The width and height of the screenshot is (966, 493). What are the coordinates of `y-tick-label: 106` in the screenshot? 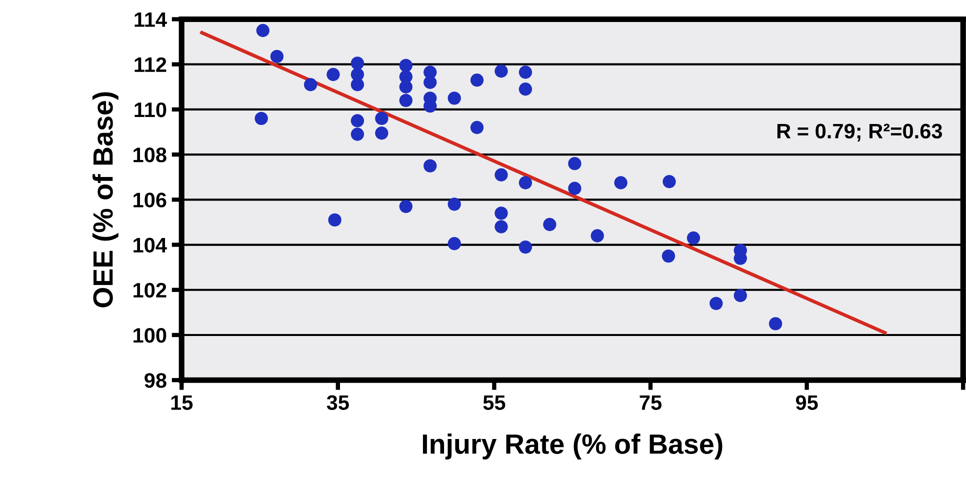 It's located at (150, 200).